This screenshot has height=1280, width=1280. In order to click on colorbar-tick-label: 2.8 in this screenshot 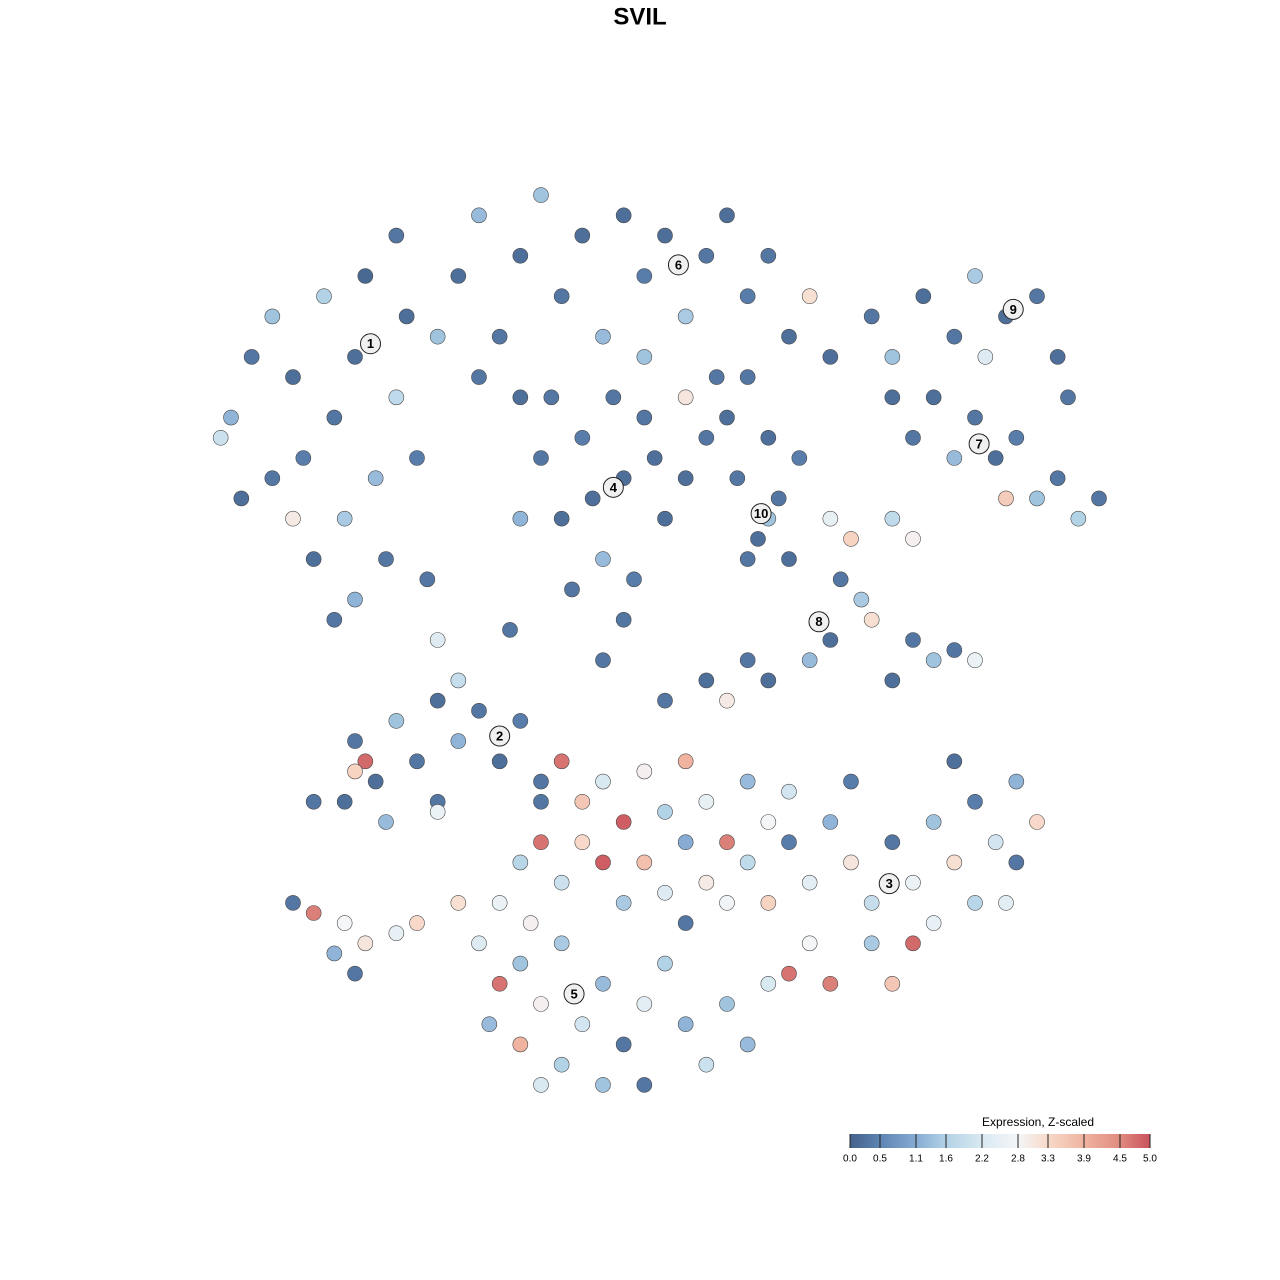, I will do `click(1018, 1159)`.